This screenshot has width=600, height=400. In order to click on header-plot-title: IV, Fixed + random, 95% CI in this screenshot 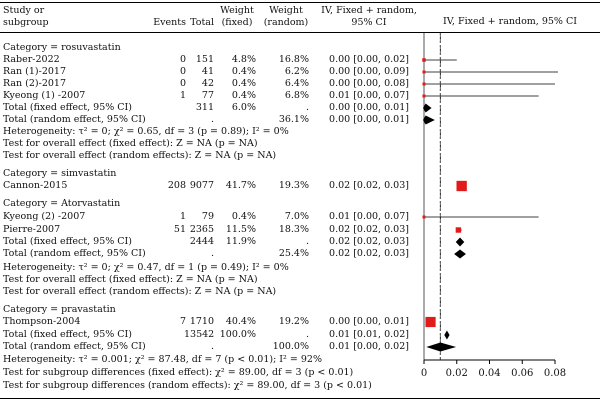, I will do `click(509, 21)`.